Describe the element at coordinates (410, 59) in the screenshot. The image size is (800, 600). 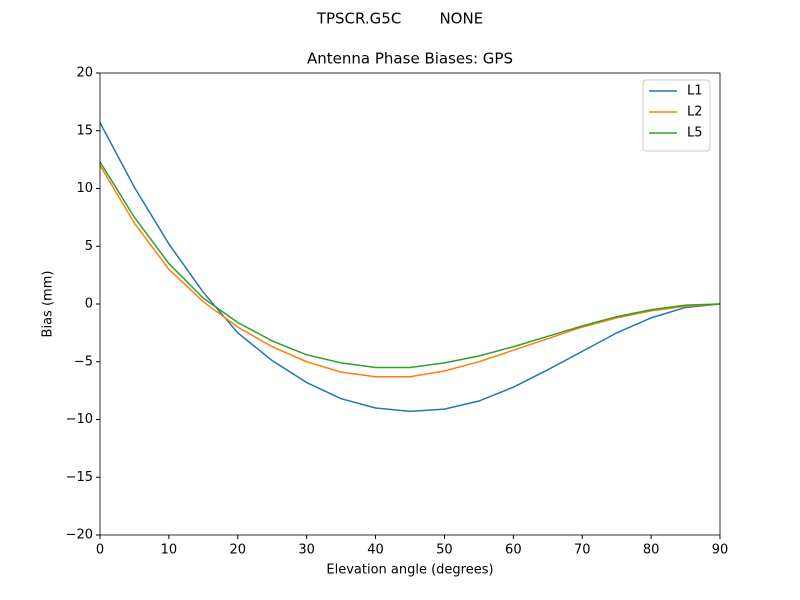
I see `chart-title: Antenna Phase Biases: GPS` at that location.